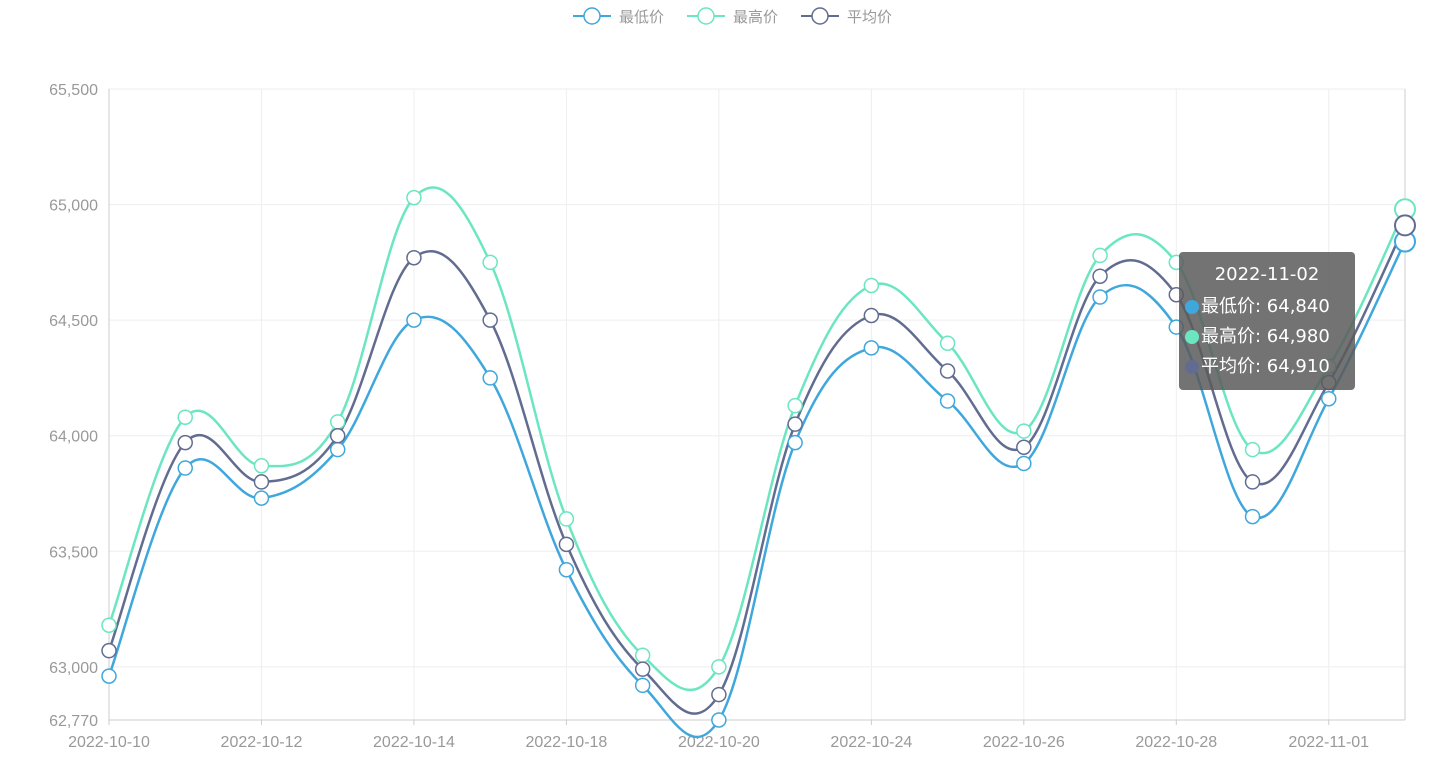 This screenshot has width=1437, height=766. Describe the element at coordinates (1192, 337) in the screenshot. I see `high-dot-icon` at that location.